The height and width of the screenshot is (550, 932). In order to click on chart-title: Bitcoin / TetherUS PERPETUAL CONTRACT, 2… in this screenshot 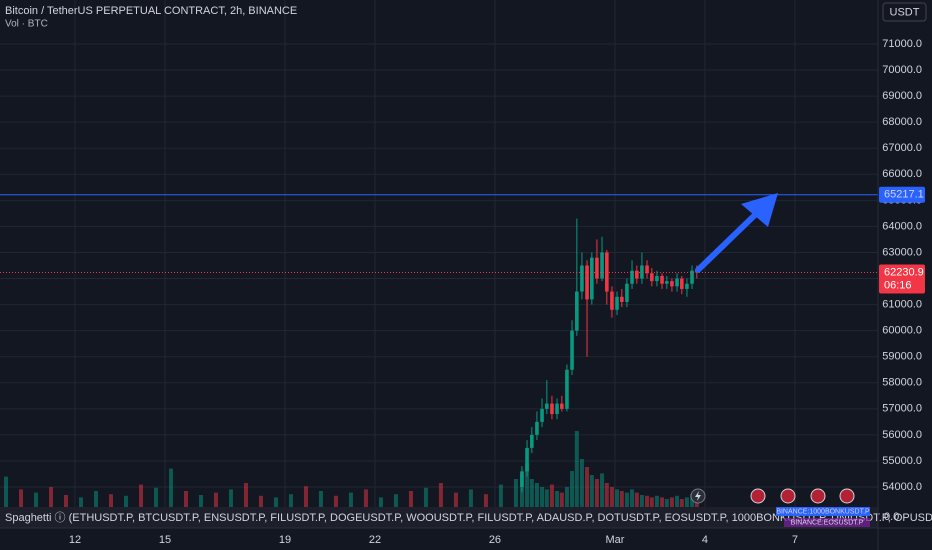, I will do `click(151, 11)`.